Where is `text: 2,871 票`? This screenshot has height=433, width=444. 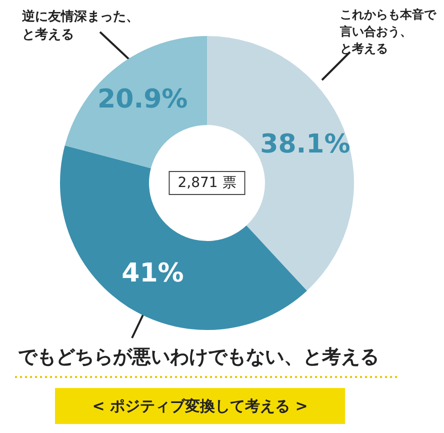
text: 2,871 票 is located at coordinates (207, 183).